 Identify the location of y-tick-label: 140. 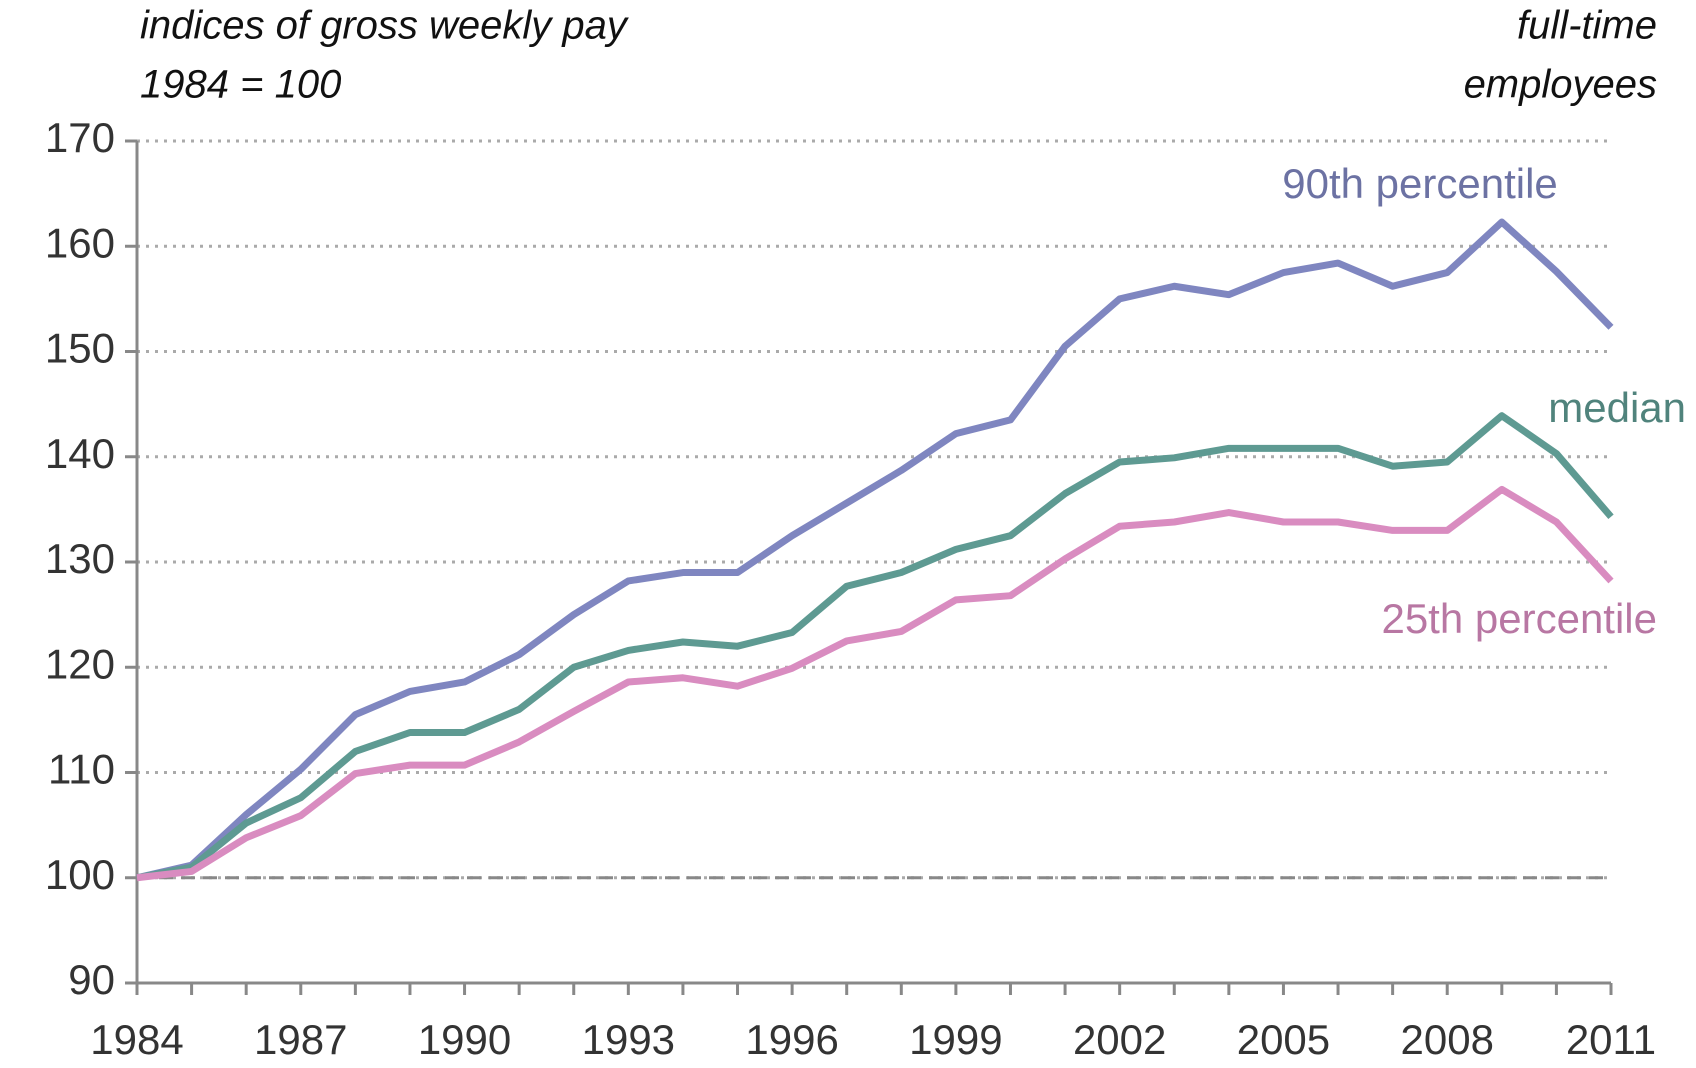
(80, 453).